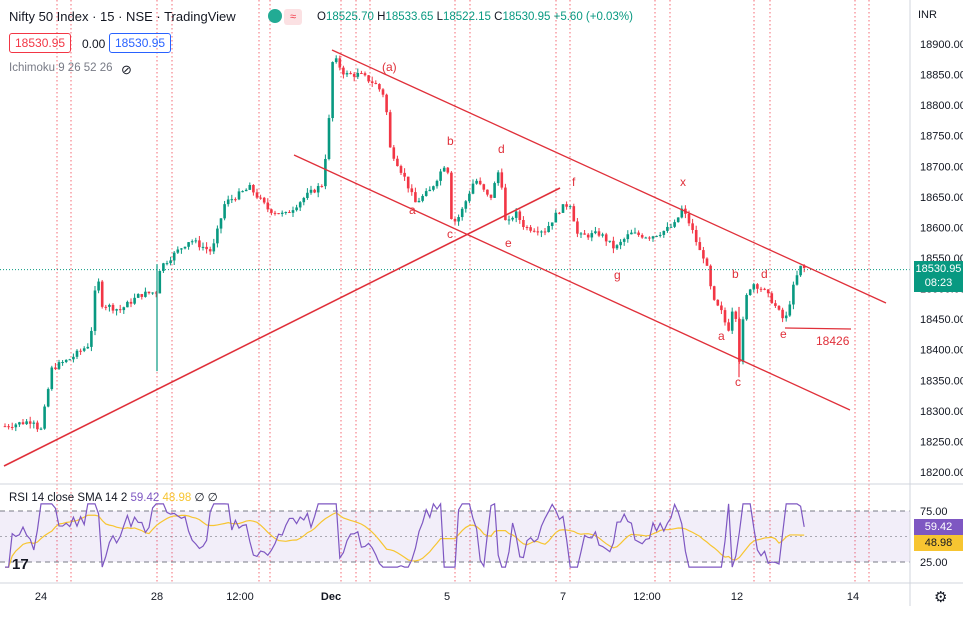 The width and height of the screenshot is (963, 621). I want to click on symbol-title: Nifty 50 Index · 15 · NSE · TradingView, so click(122, 16).